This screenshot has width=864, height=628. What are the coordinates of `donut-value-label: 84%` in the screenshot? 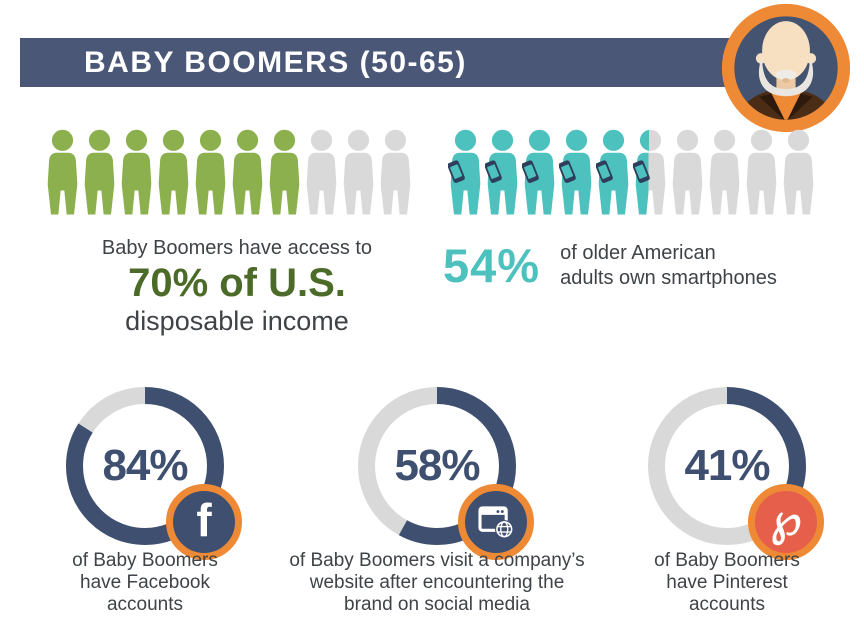 It's located at (145, 465).